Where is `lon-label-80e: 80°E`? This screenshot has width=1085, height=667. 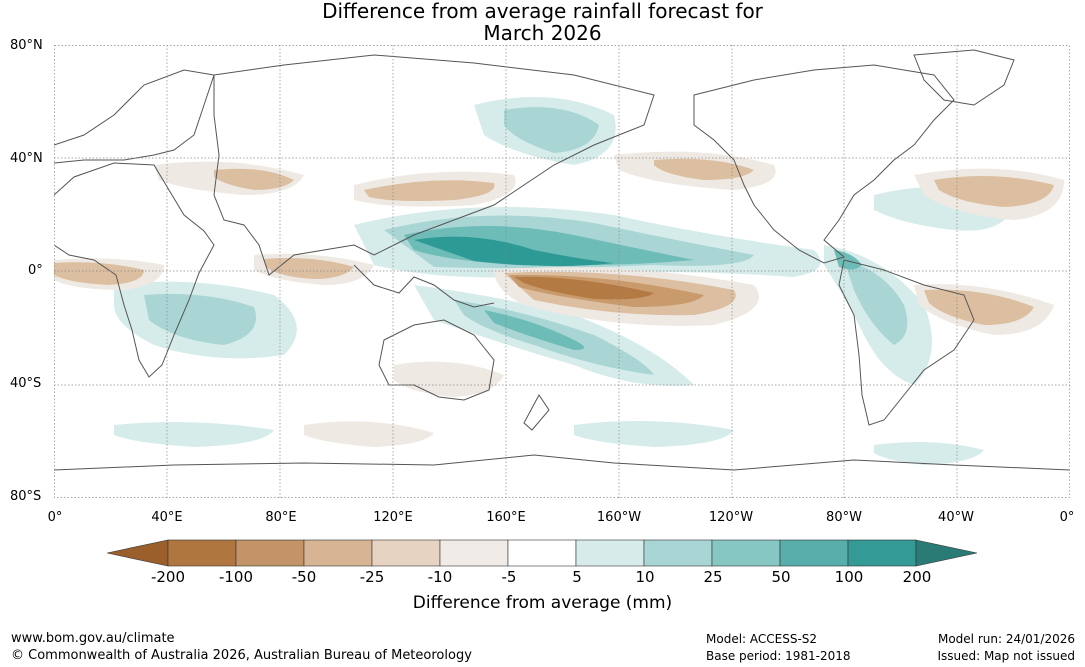 lon-label-80e: 80°E is located at coordinates (281, 517).